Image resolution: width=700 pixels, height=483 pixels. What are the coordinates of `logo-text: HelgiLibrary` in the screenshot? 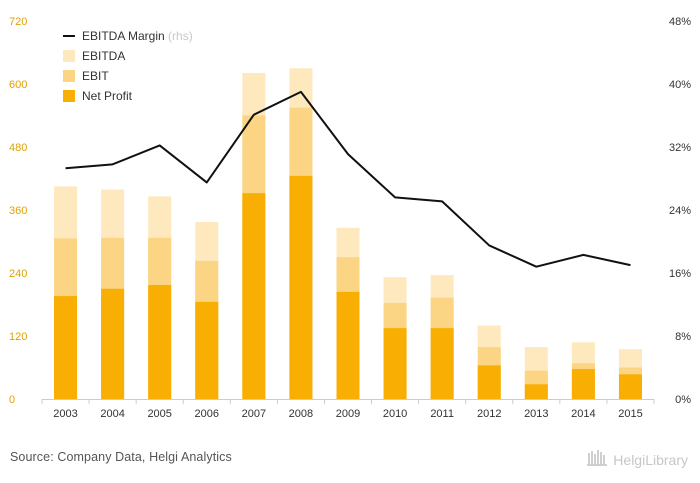 It's located at (650, 459).